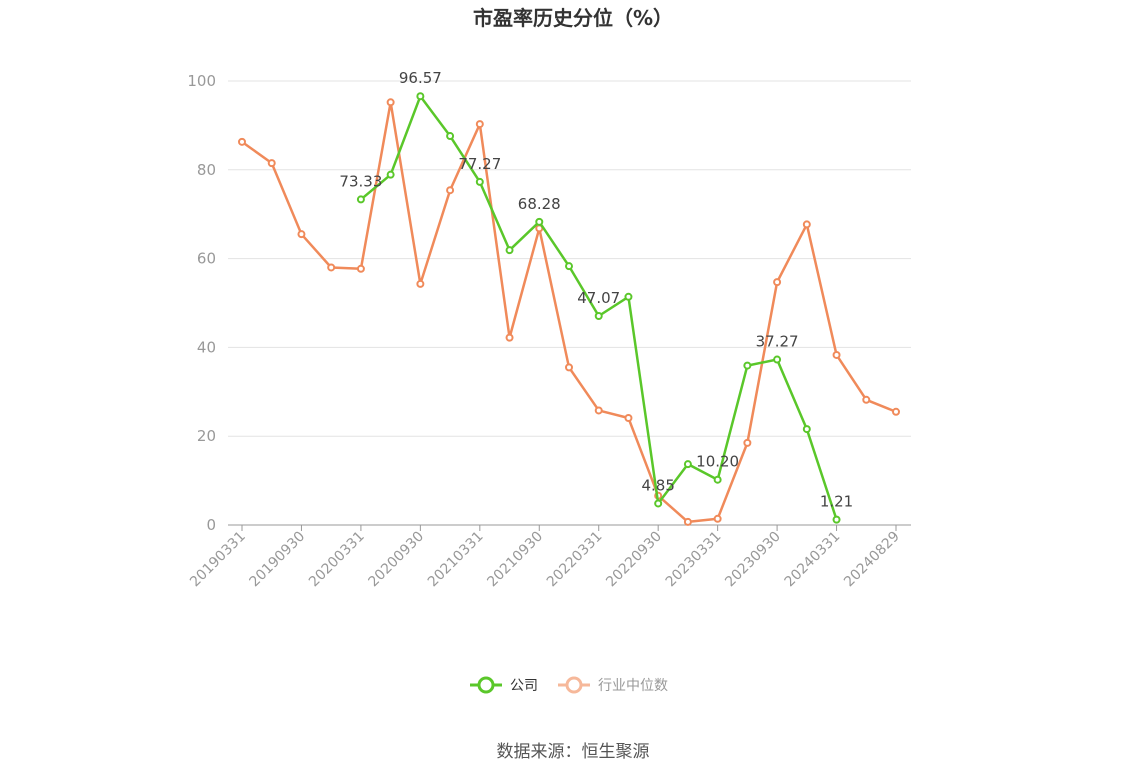  Describe the element at coordinates (479, 164) in the screenshot. I see `data-label: 77.27` at that location.